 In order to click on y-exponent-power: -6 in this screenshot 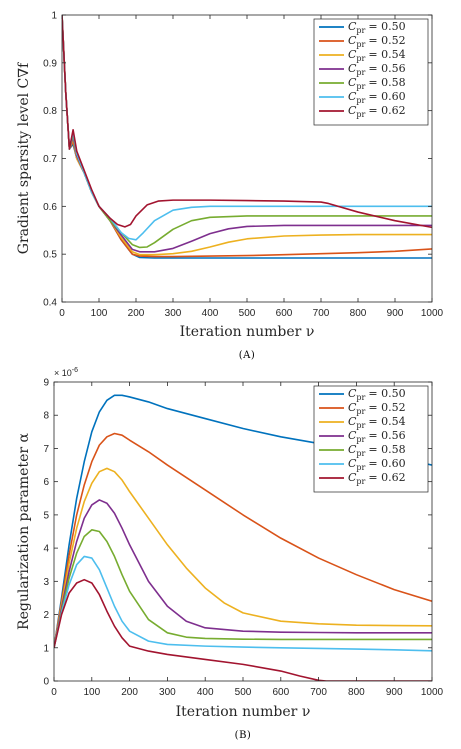, I will do `click(75, 370)`.